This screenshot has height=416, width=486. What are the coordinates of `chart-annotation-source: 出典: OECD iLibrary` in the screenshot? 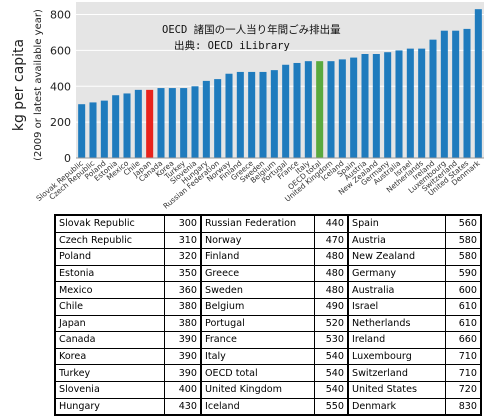 It's located at (232, 45).